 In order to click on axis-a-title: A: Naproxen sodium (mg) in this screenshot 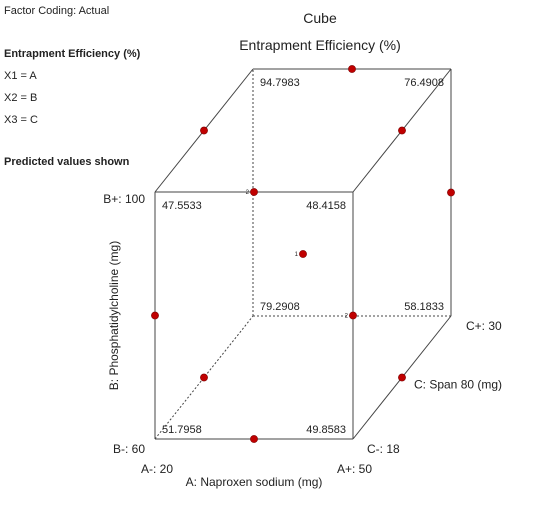, I will do `click(254, 482)`.